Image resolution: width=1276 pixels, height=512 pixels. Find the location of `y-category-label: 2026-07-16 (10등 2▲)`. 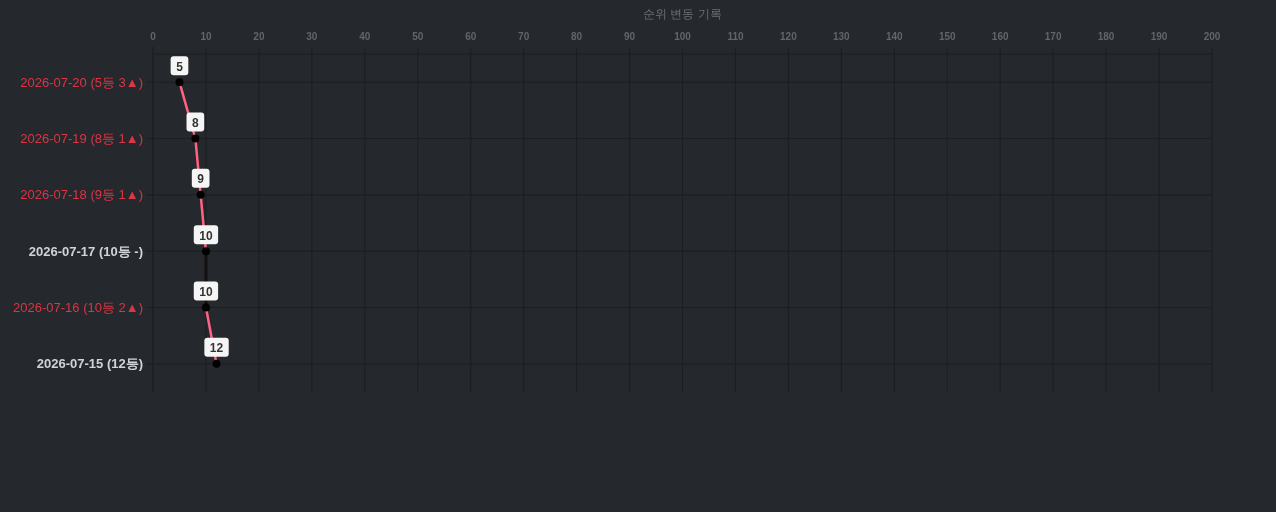

y-category-label: 2026-07-16 (10등 2▲) is located at coordinates (78, 307).